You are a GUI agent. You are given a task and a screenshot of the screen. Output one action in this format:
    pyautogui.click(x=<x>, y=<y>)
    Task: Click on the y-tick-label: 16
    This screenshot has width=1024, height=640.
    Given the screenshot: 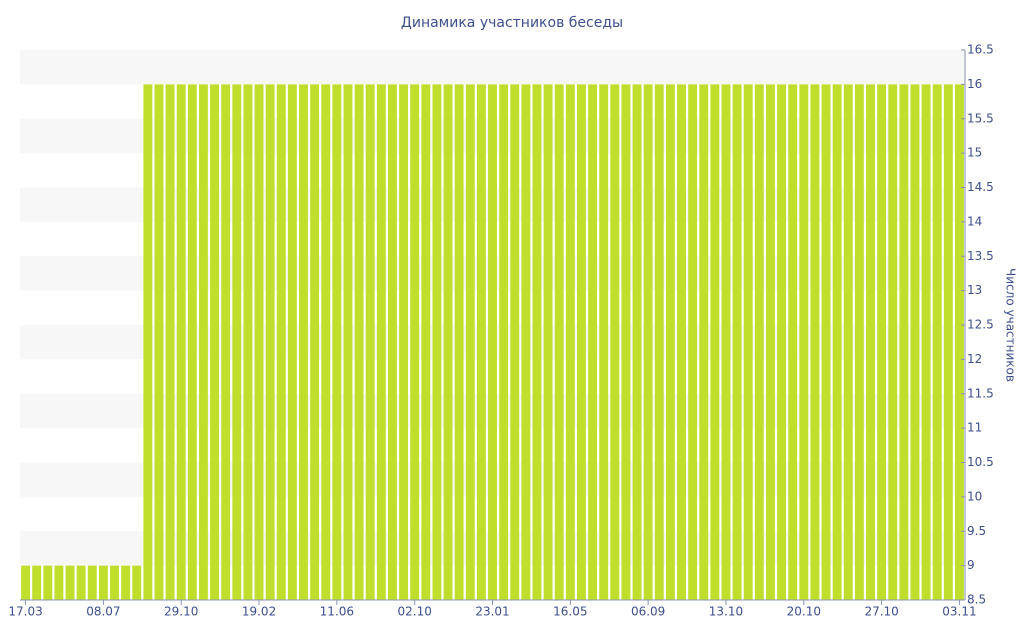 What is the action you would take?
    pyautogui.click(x=974, y=84)
    